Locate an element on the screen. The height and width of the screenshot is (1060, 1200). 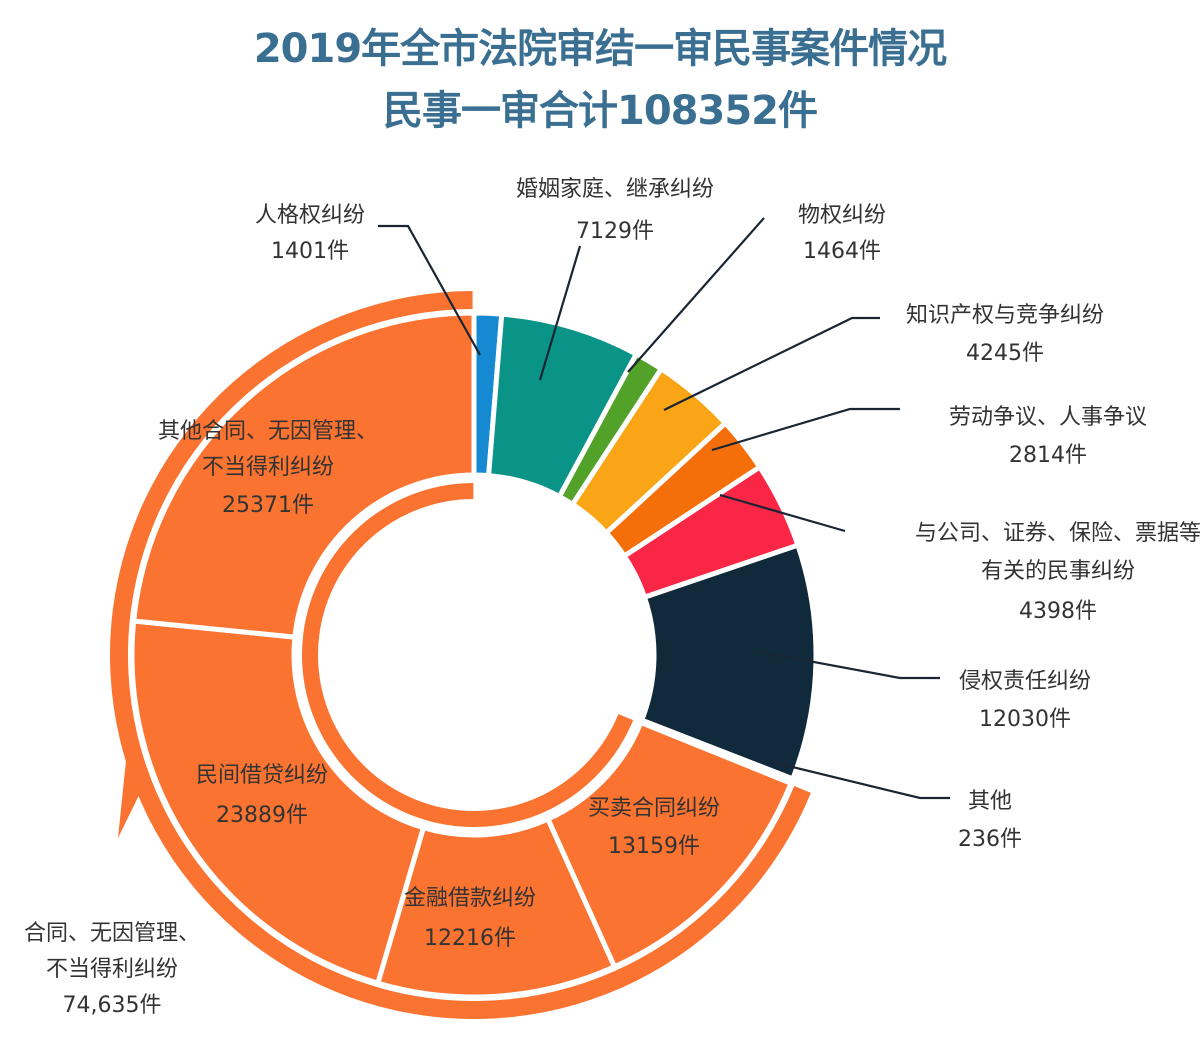
slice-label-name: 有关的民事纠纷 is located at coordinates (1058, 571).